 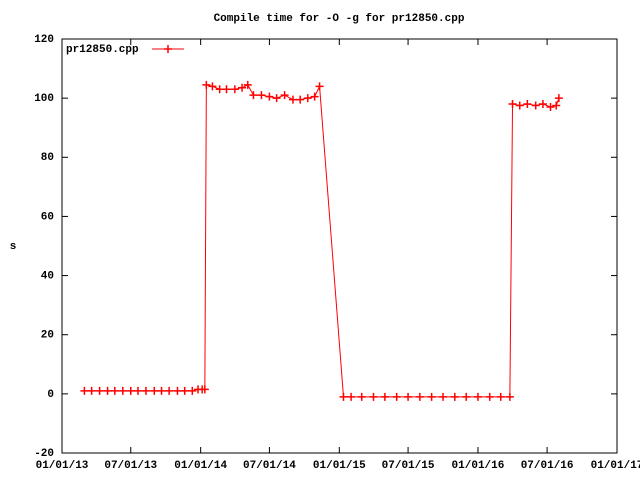 What do you see at coordinates (47, 217) in the screenshot?
I see `y-tick-label: 60` at bounding box center [47, 217].